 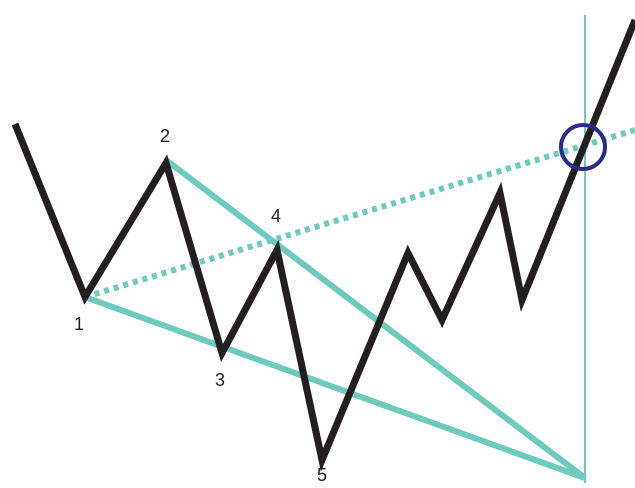 I want to click on point-label: 5, so click(x=322, y=474).